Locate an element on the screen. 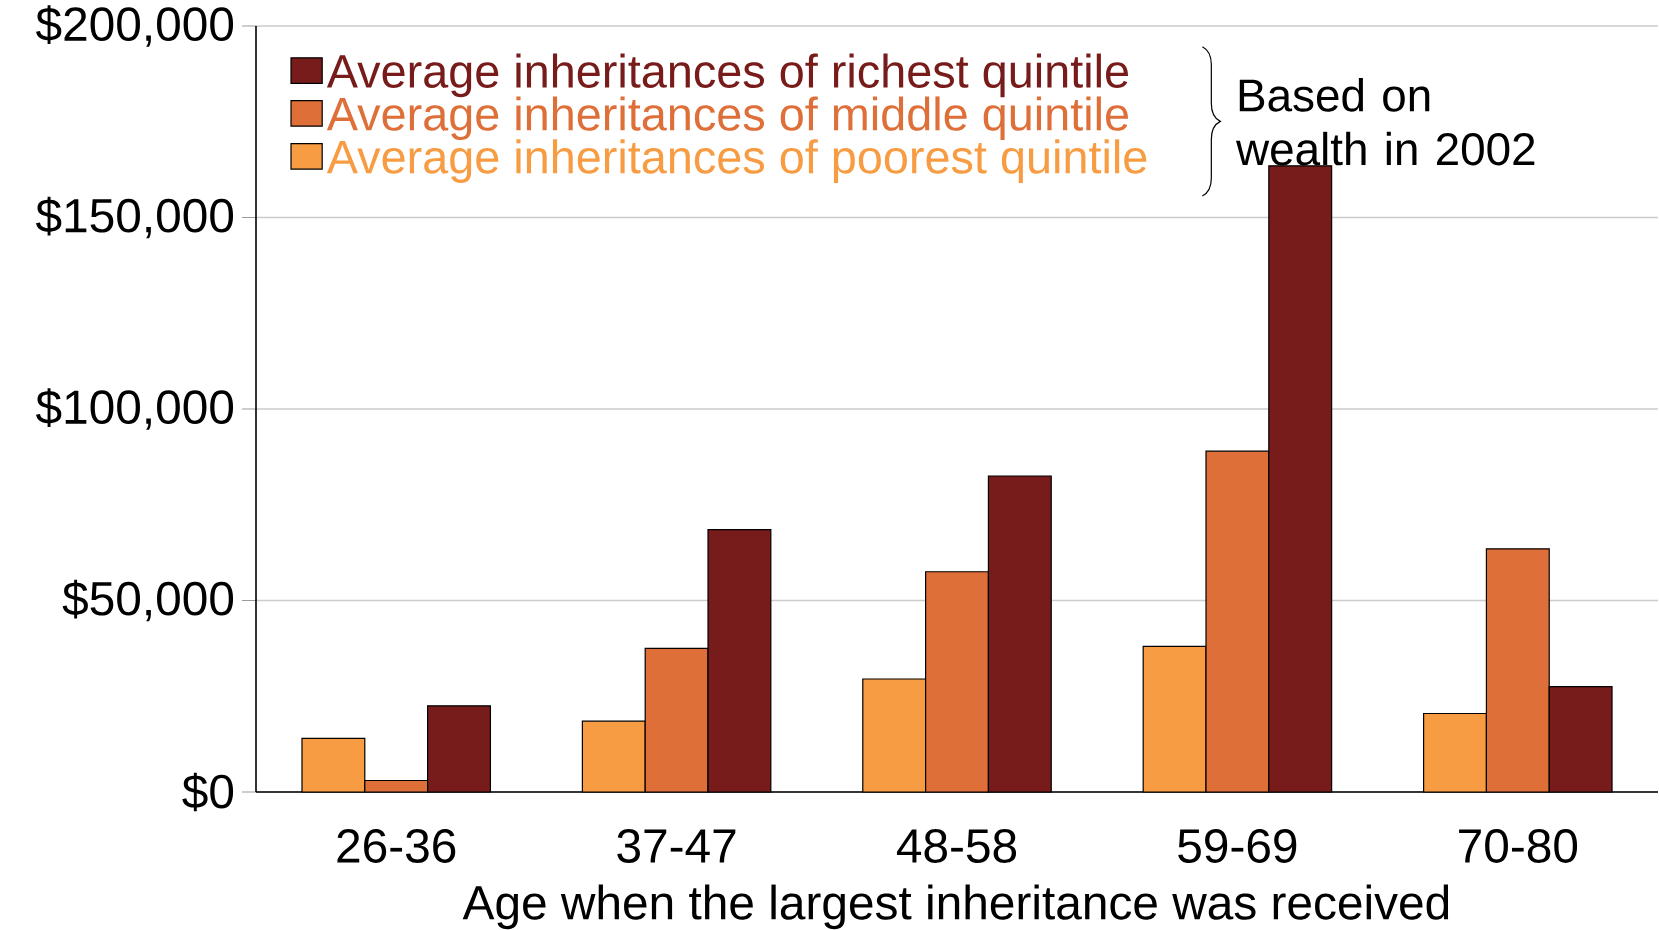  y-tick-label: $50,000 is located at coordinates (148, 600).